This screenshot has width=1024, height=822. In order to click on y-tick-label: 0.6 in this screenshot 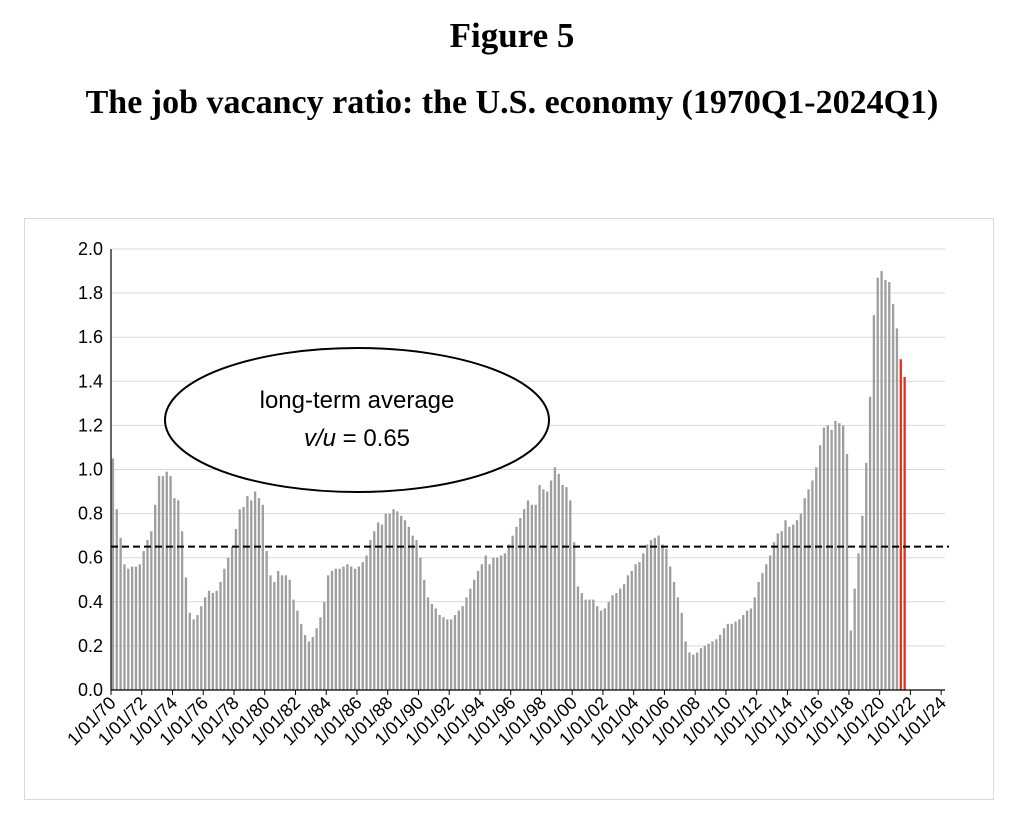, I will do `click(90, 558)`.